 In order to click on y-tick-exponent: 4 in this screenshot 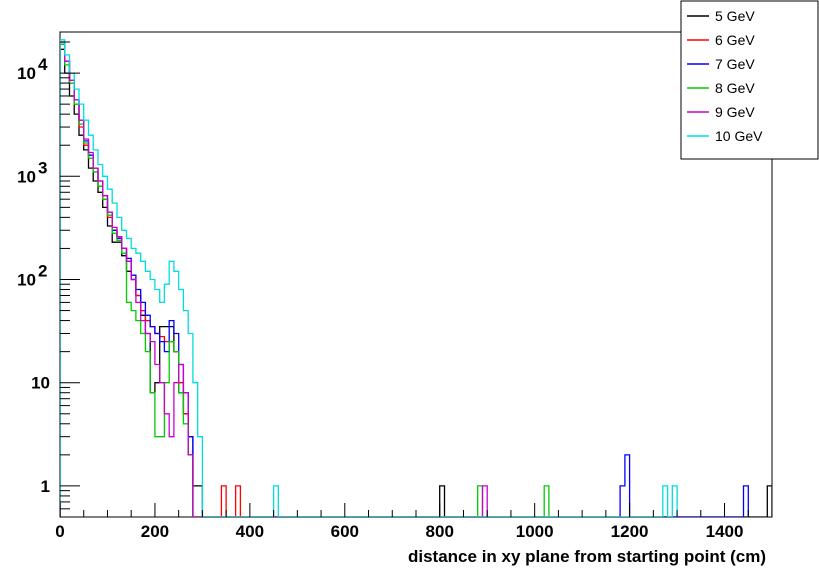, I will do `click(43, 64)`.